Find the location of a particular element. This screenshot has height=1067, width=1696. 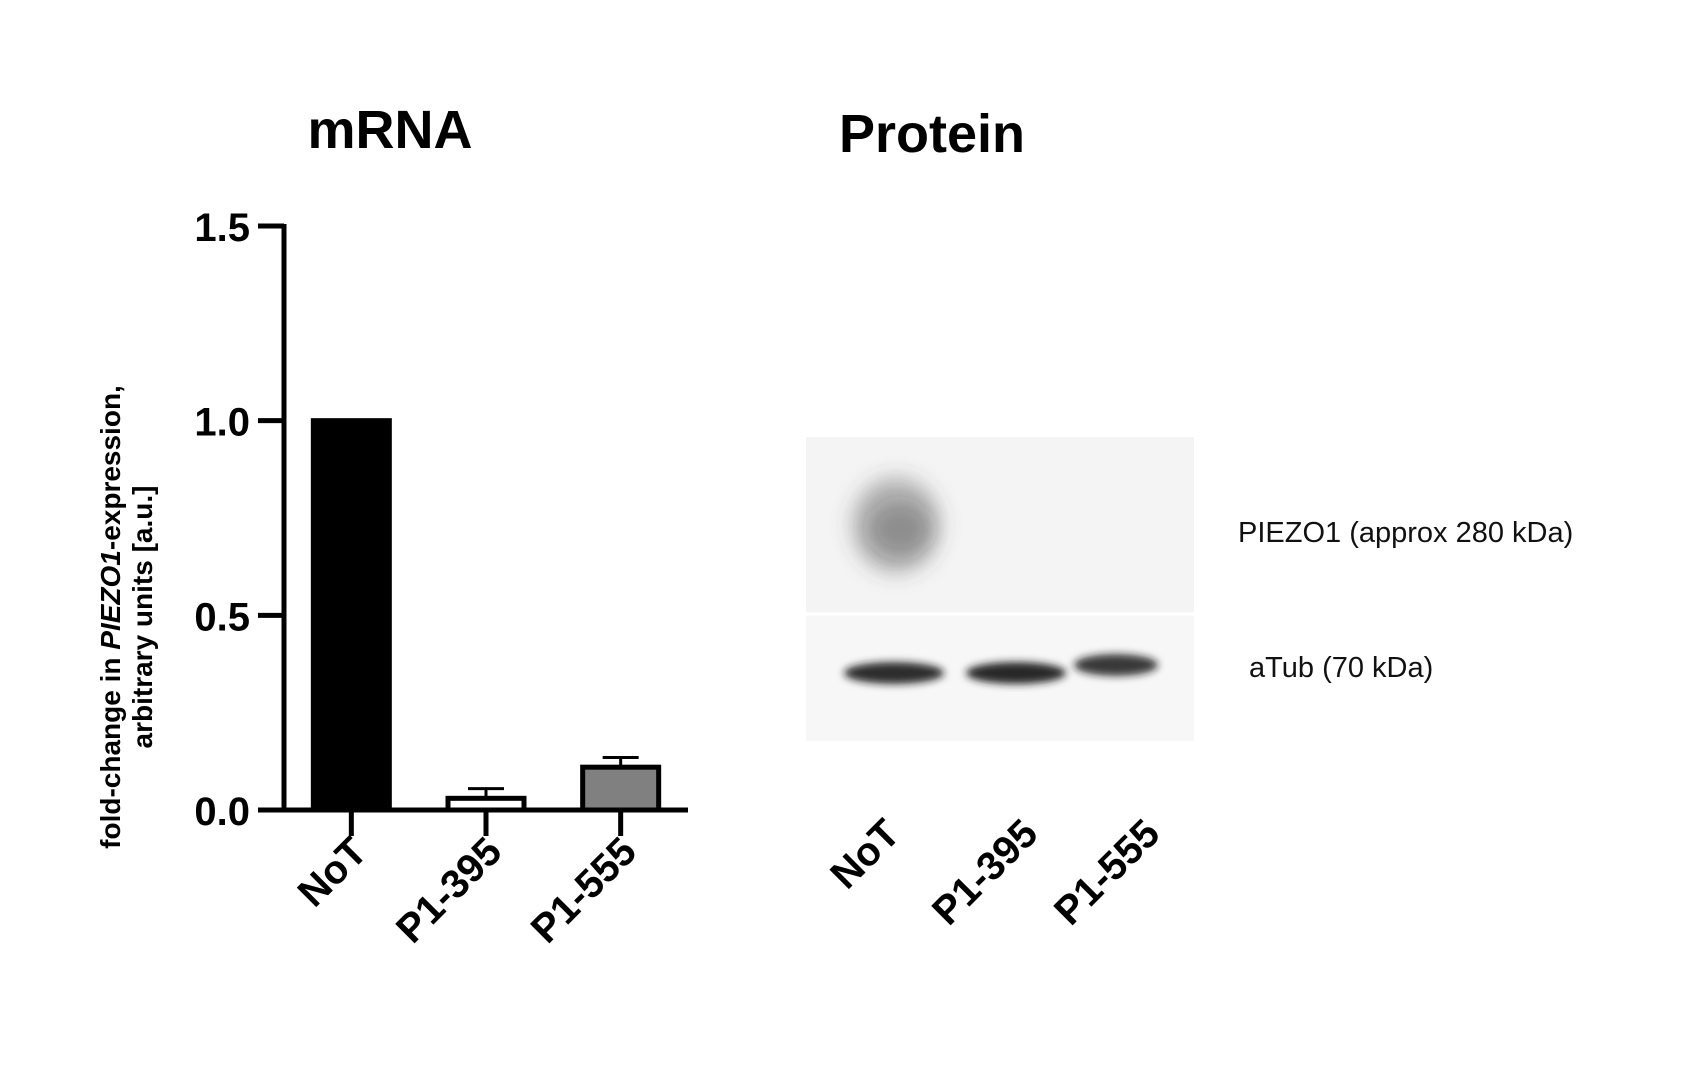

blot-lane-label: P1-555 is located at coordinates (1107, 872).